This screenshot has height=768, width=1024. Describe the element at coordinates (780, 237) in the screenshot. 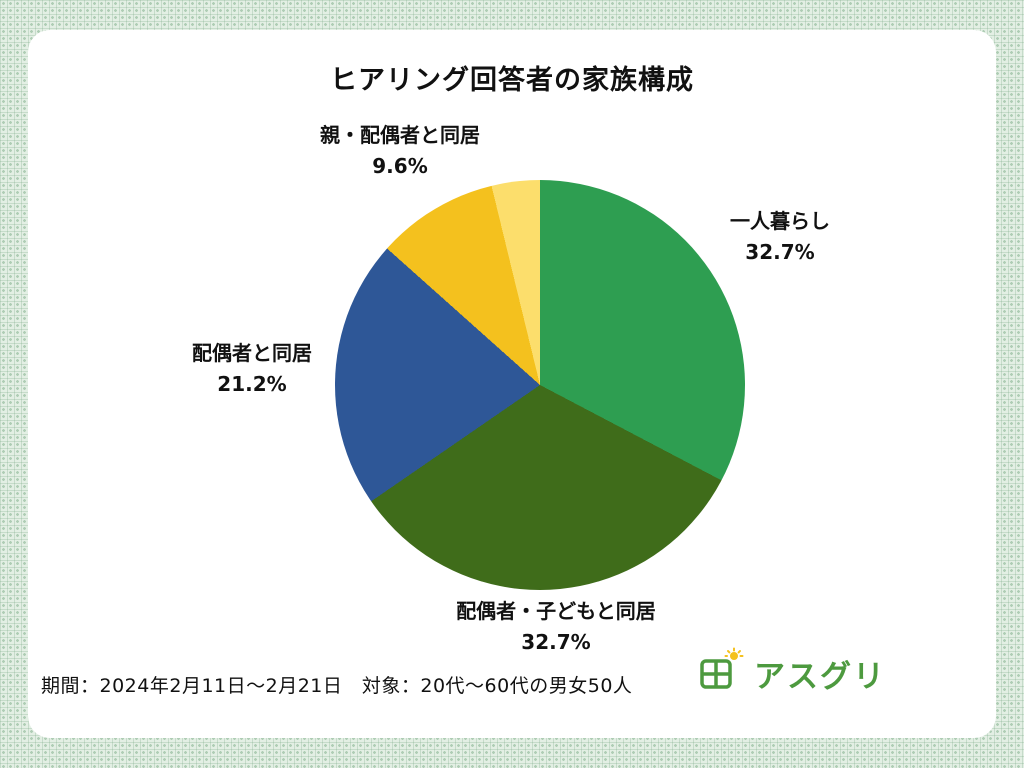

I see `slice-label-living-alone: 一人暮らし 32.7%` at that location.